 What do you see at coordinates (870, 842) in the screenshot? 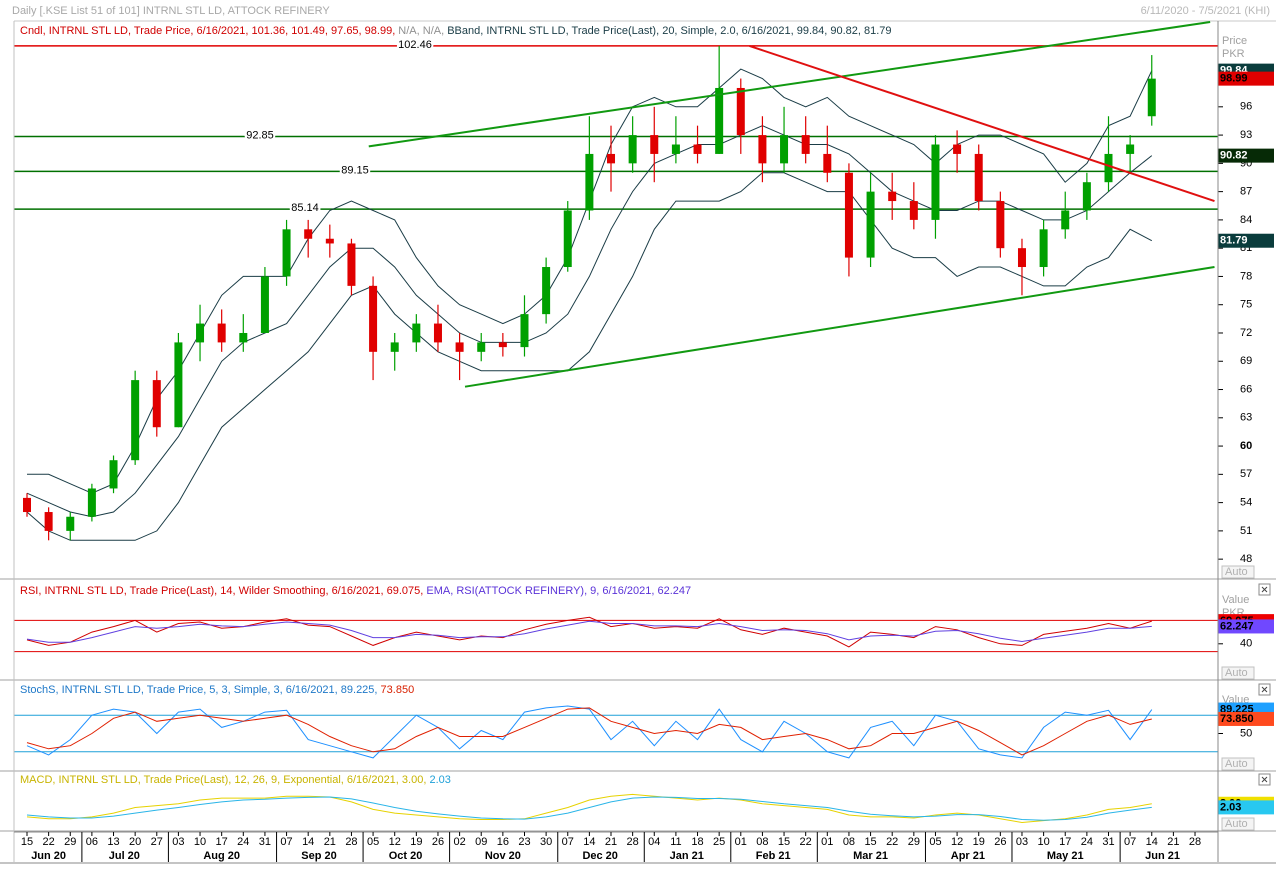
I see `x-tick-label: 15` at bounding box center [870, 842].